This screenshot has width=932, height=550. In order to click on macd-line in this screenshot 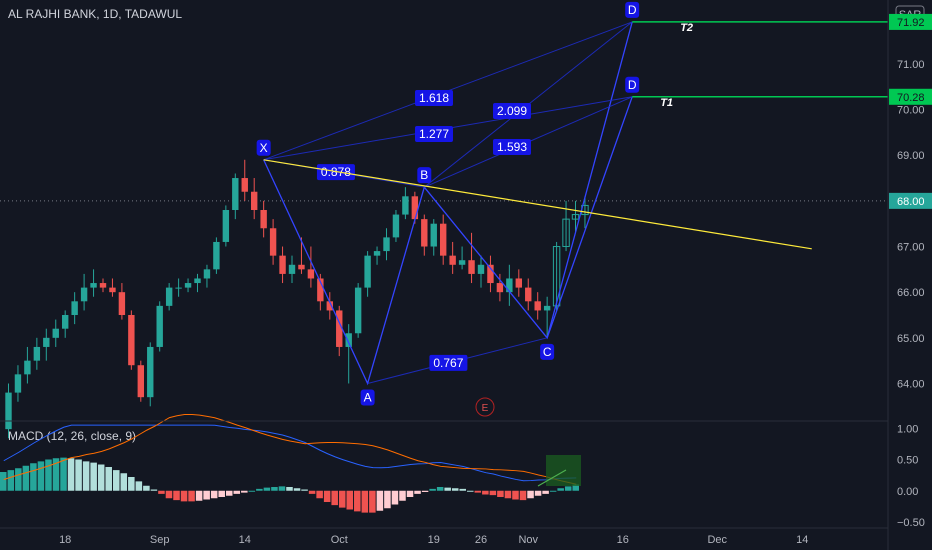, I will do `click(290, 453)`.